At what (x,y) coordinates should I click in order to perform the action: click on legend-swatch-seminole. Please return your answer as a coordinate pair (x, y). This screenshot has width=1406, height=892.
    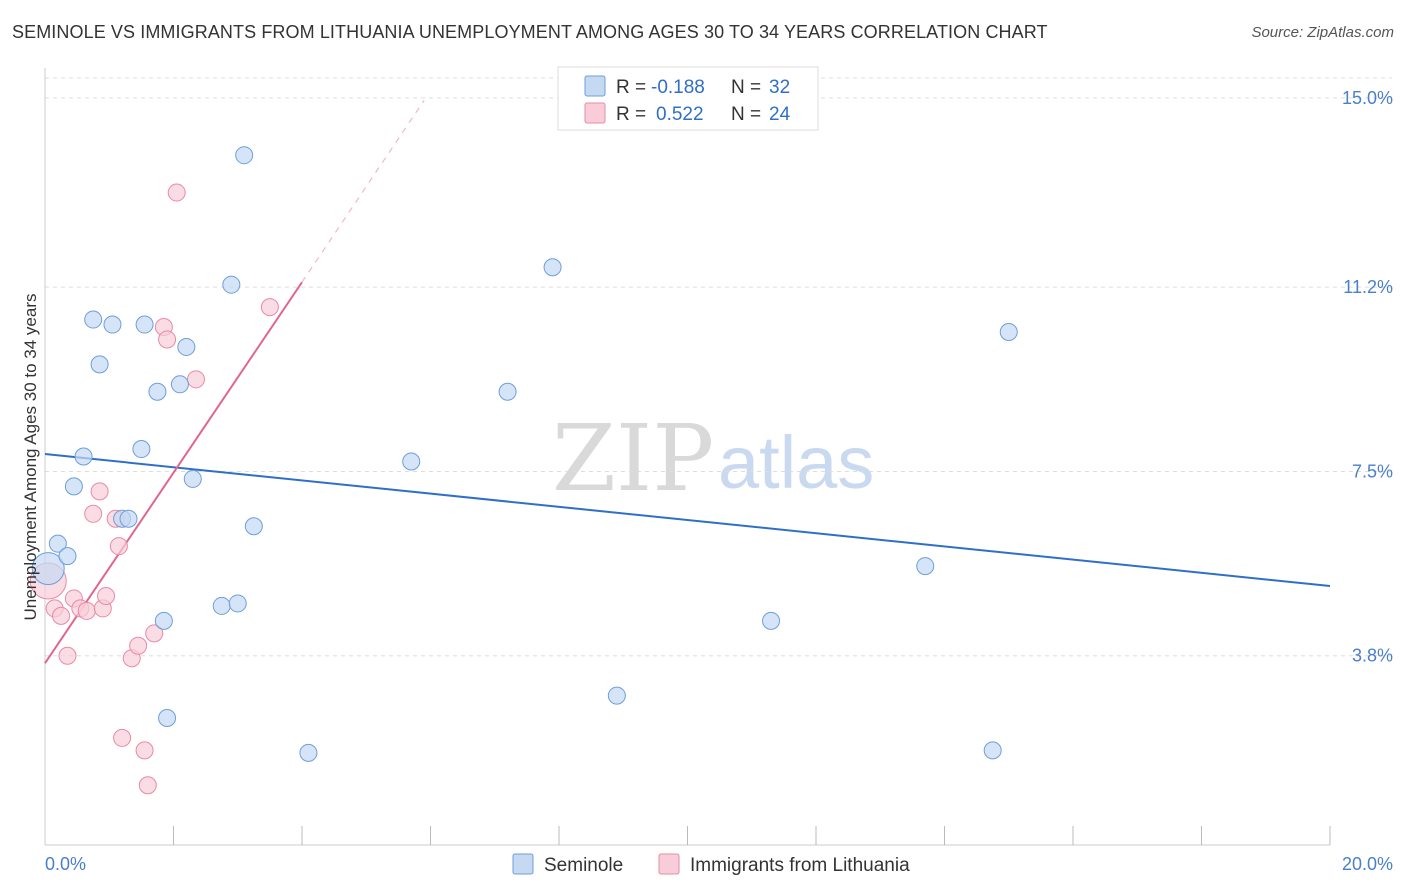
    Looking at the image, I should click on (595, 86).